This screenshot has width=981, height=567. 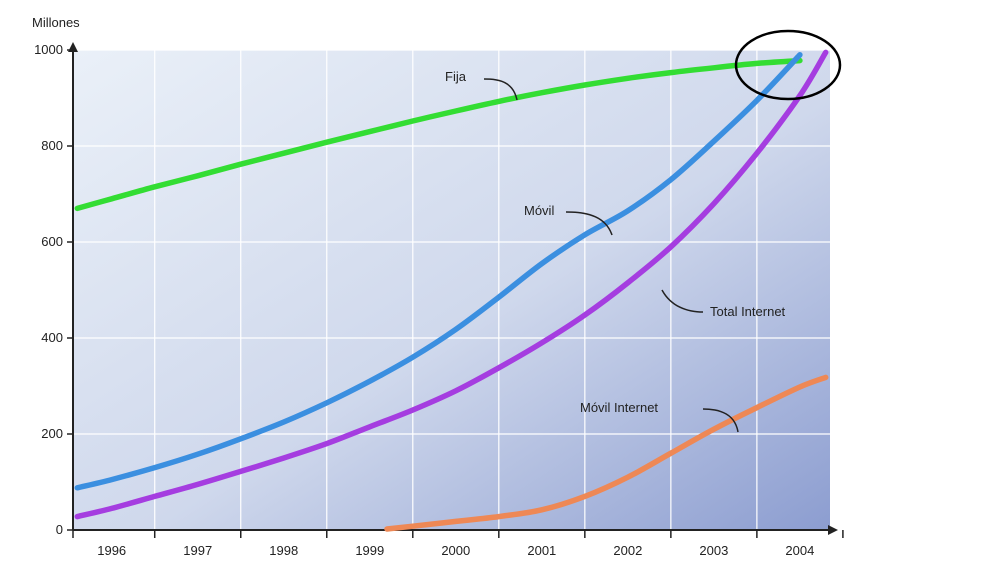 I want to click on annotation-total-internet: Total Internet, so click(x=748, y=311).